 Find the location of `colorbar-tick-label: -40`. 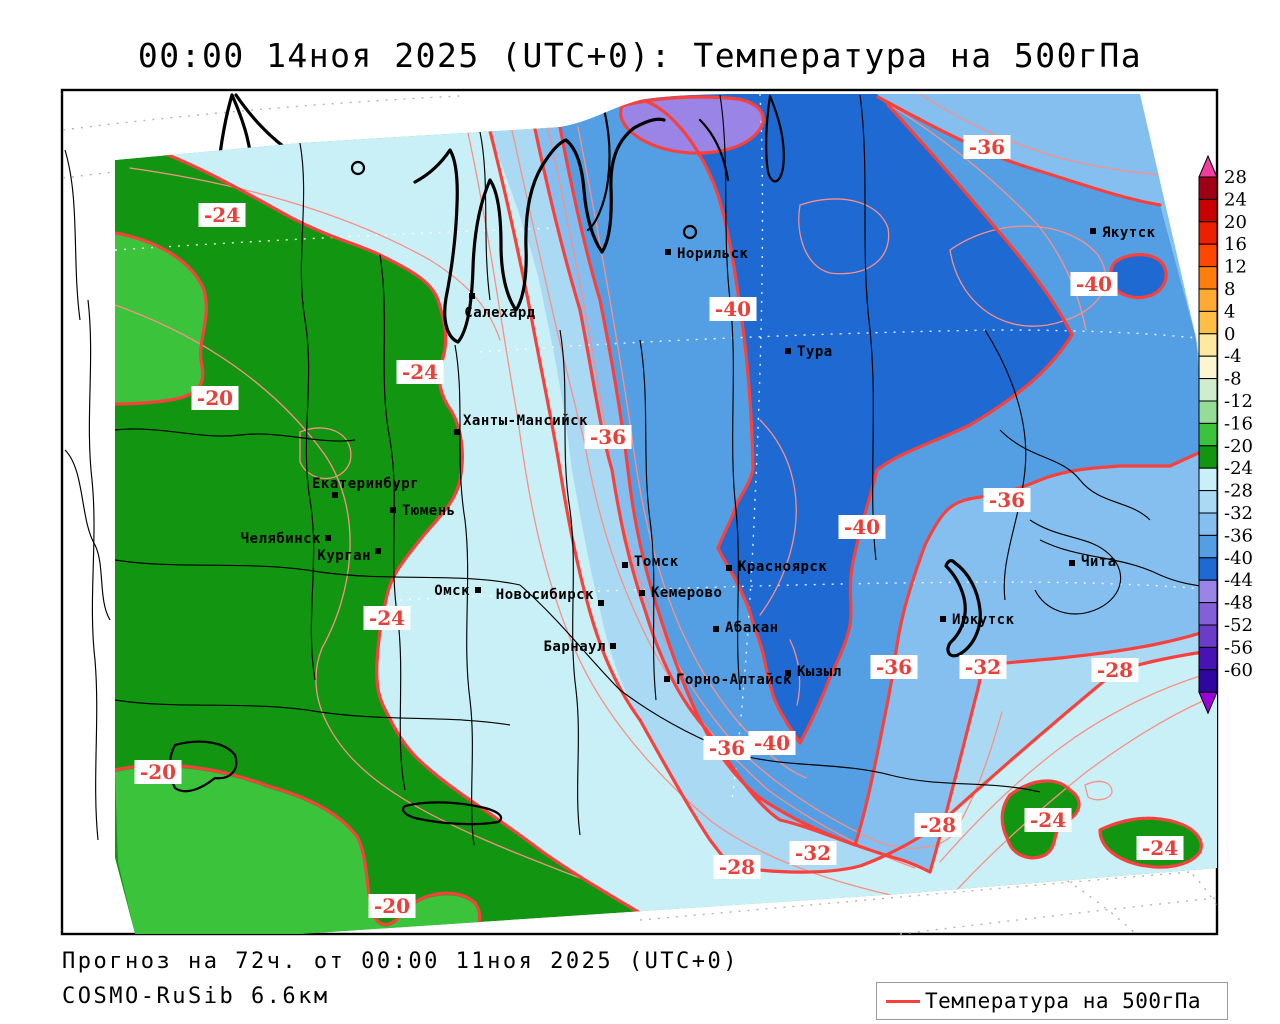

colorbar-tick-label: -40 is located at coordinates (1238, 558).